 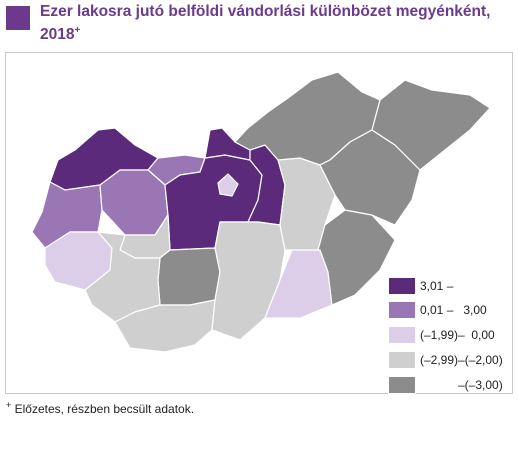 I want to click on legend-label: –(–3,00), so click(x=480, y=385).